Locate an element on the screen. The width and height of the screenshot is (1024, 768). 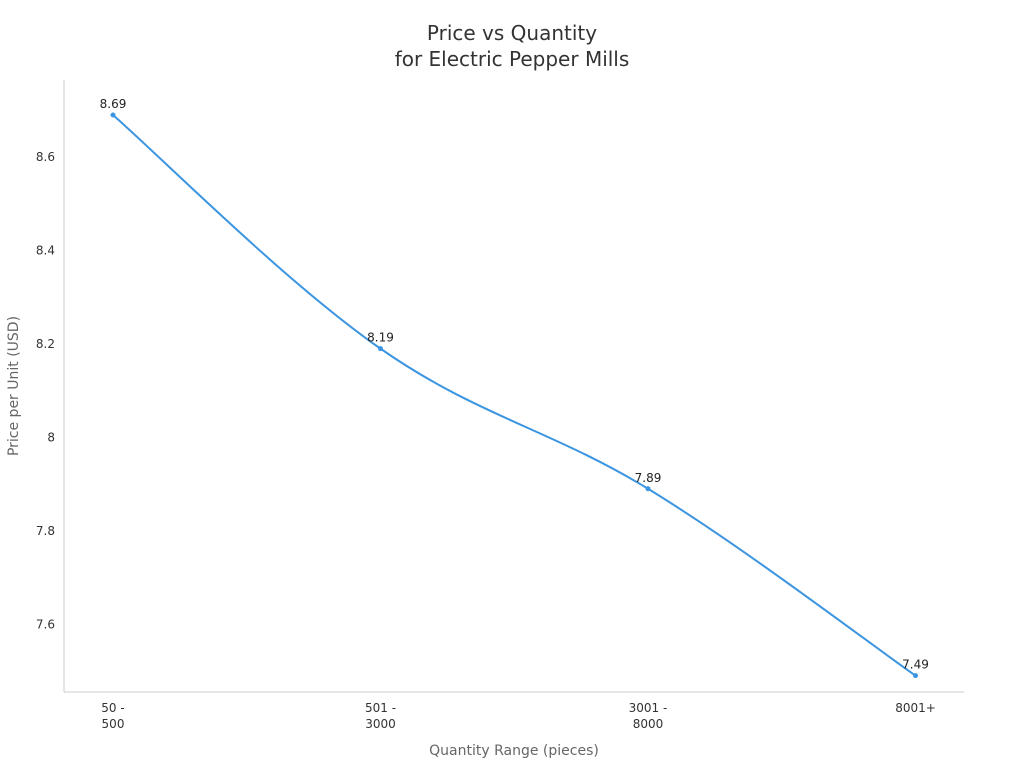
x-tick-label: 501 - is located at coordinates (380, 708).